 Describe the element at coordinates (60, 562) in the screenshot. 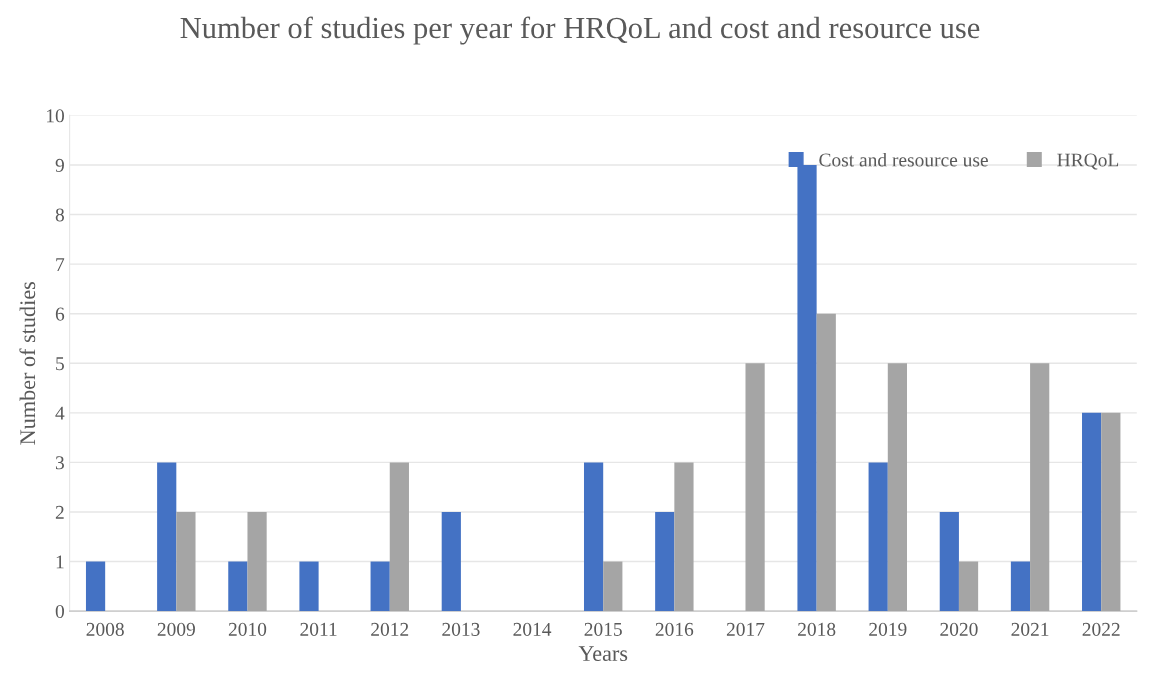

I see `y-tick-label: 1` at that location.